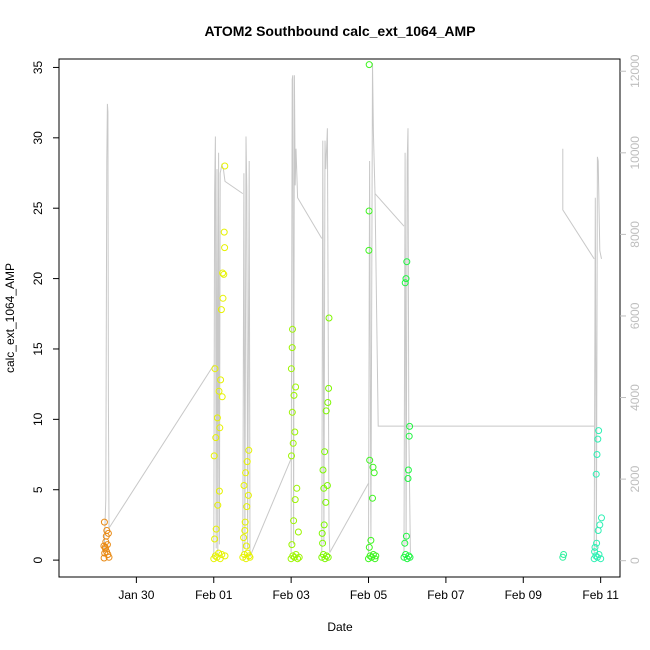 This screenshot has height=650, width=650. Describe the element at coordinates (38, 419) in the screenshot. I see `y-tick-label-2: 10` at that location.